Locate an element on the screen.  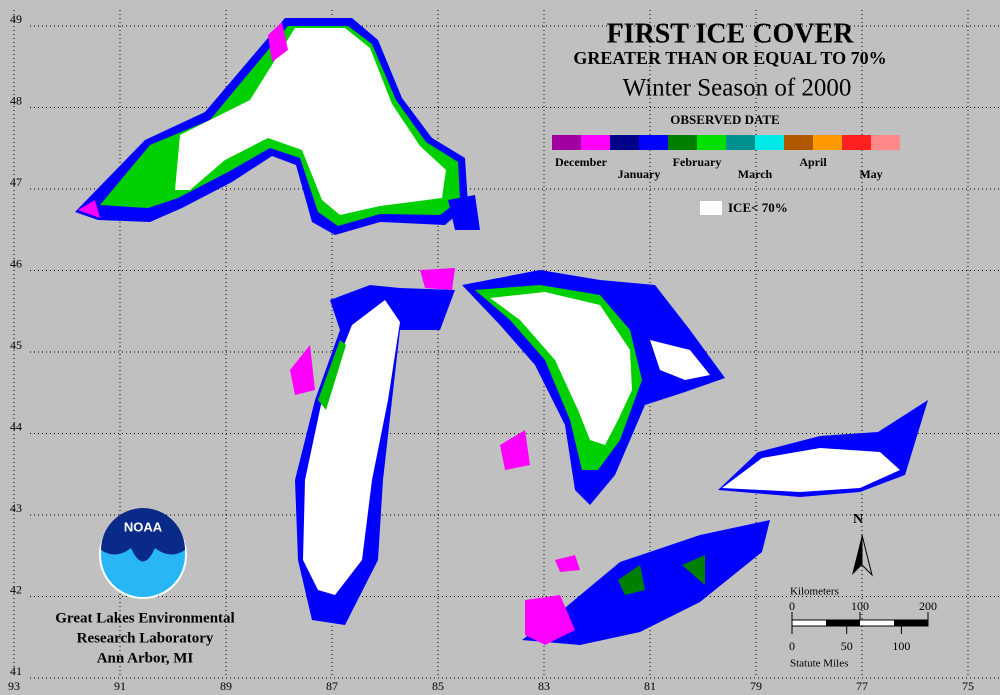
subtitle: GREATER THAN OR EQUAL TO 70% is located at coordinates (729, 58).